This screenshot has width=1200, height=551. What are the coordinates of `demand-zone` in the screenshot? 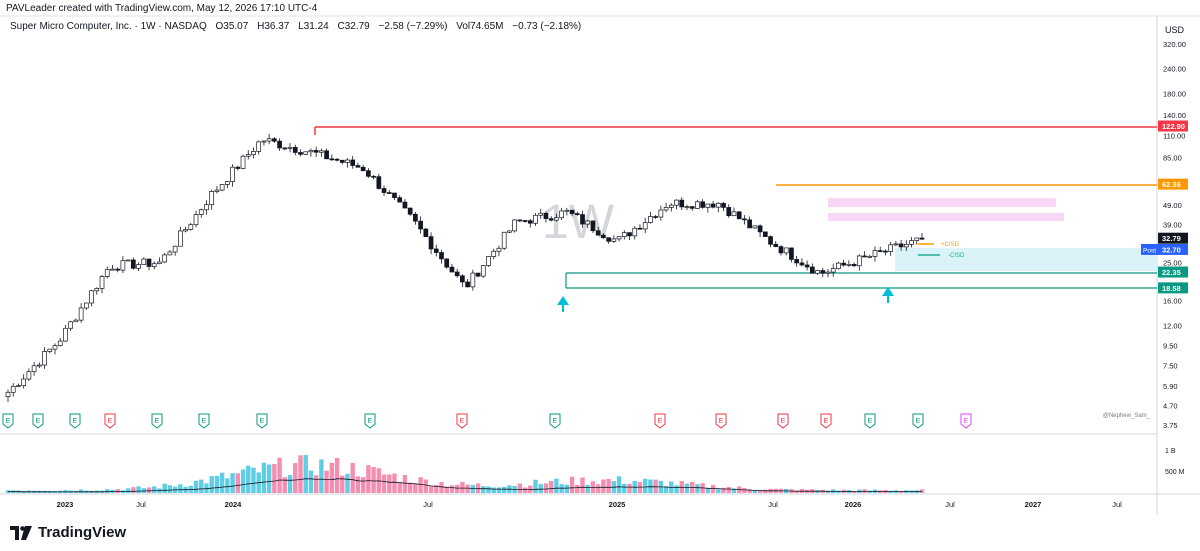 It's located at (1026, 259).